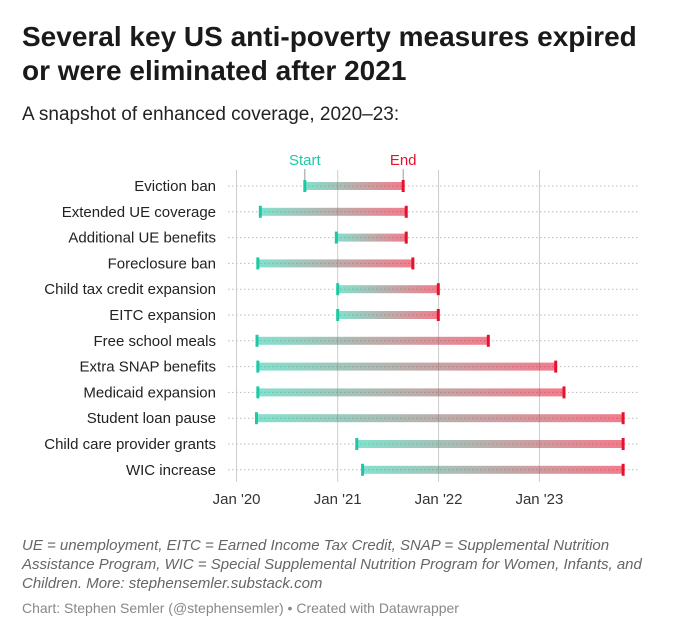 The width and height of the screenshot is (680, 639). I want to click on x-tick-label: Jan '23, so click(539, 499).